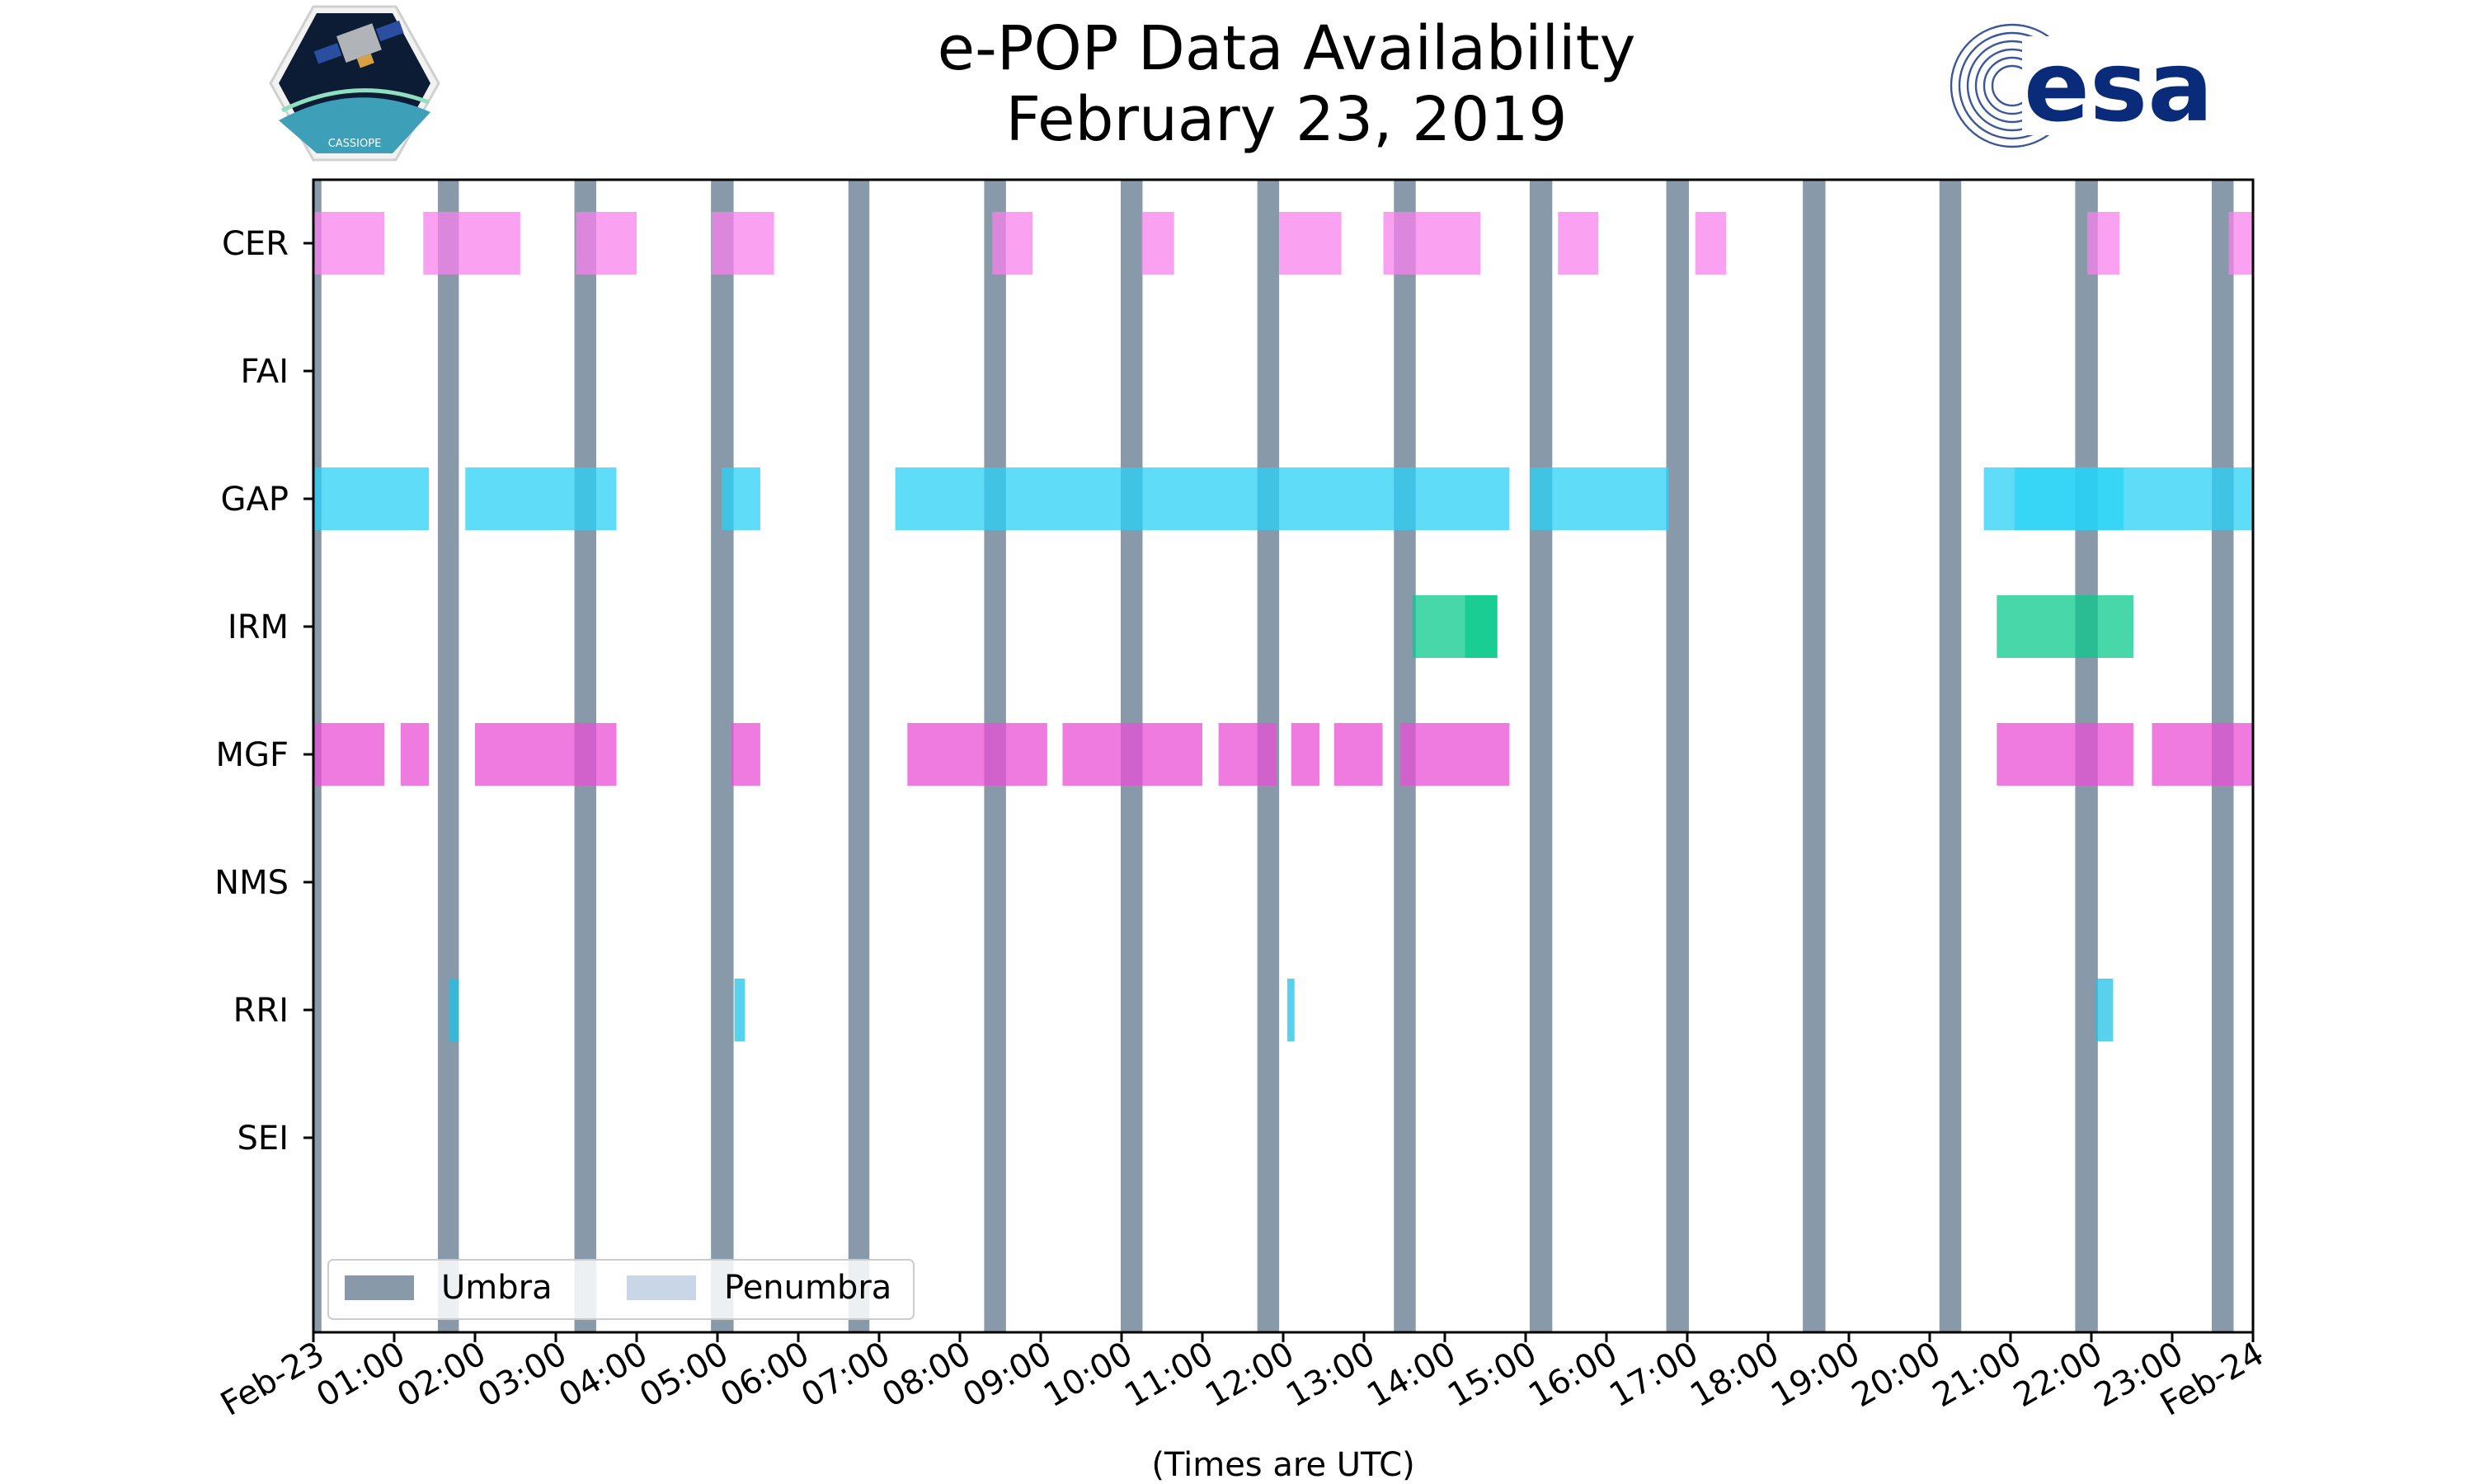 This screenshot has width=2474, height=1484. I want to click on x-tick-label-7: 07:00, so click(845, 1375).